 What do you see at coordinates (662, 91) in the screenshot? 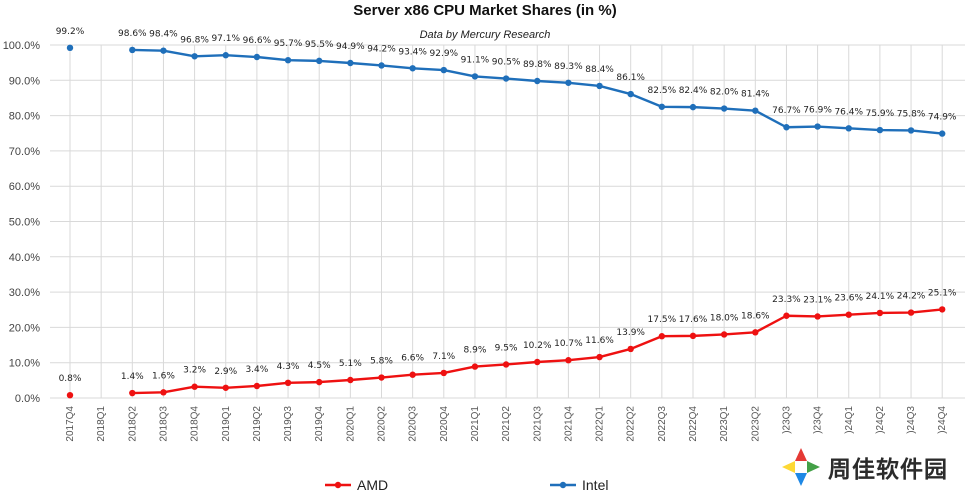
I see `intel-data-label: 82.5%` at bounding box center [662, 91].